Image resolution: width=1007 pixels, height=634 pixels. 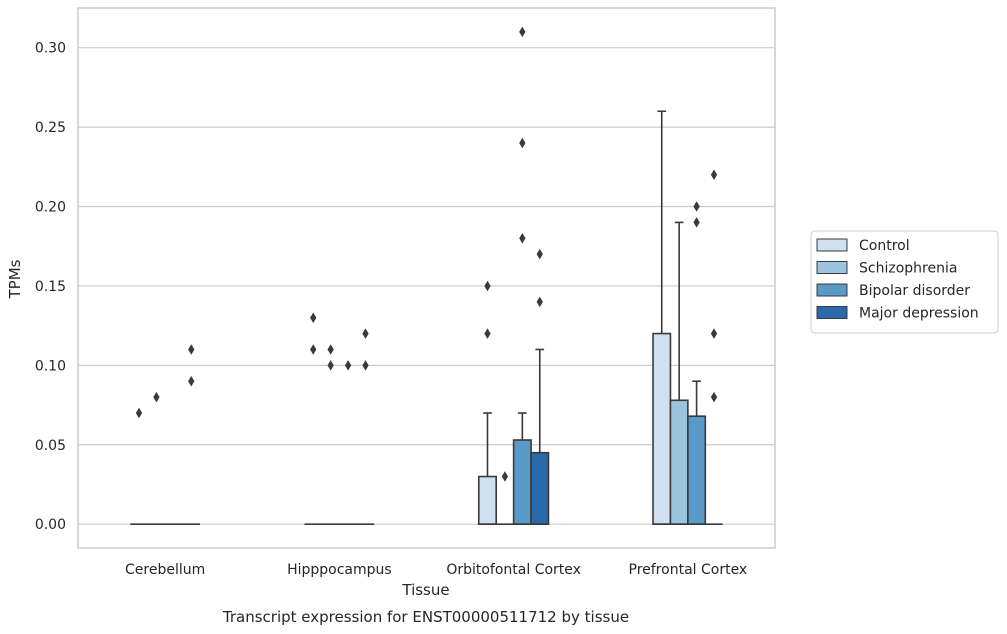 I want to click on y-tick-label: 0.25, so click(x=50, y=128).